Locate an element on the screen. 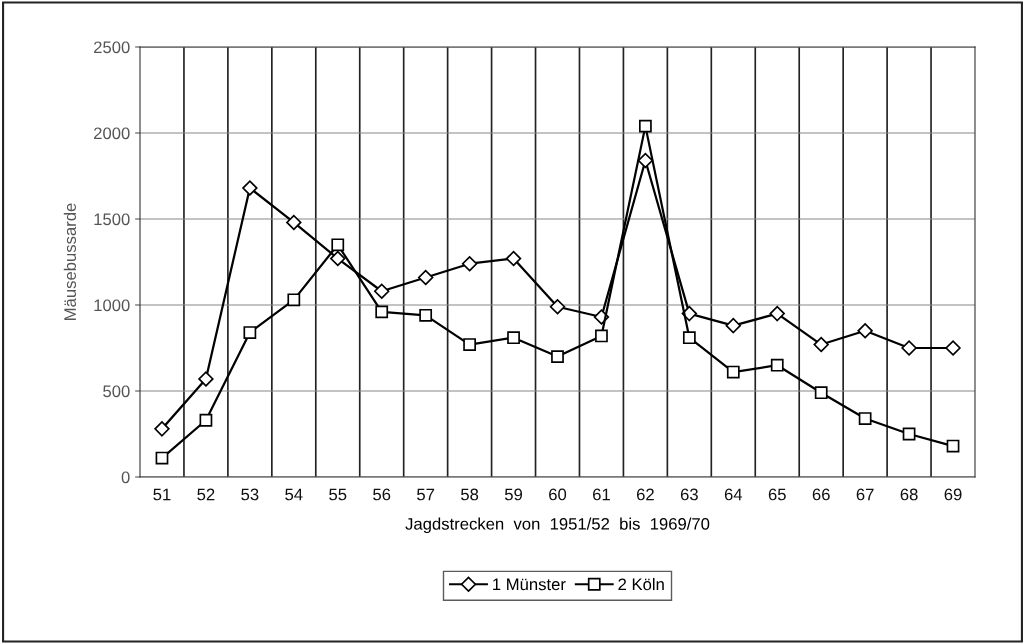 Image resolution: width=1025 pixels, height=644 pixels. x-tick-label: 62 is located at coordinates (645, 494).